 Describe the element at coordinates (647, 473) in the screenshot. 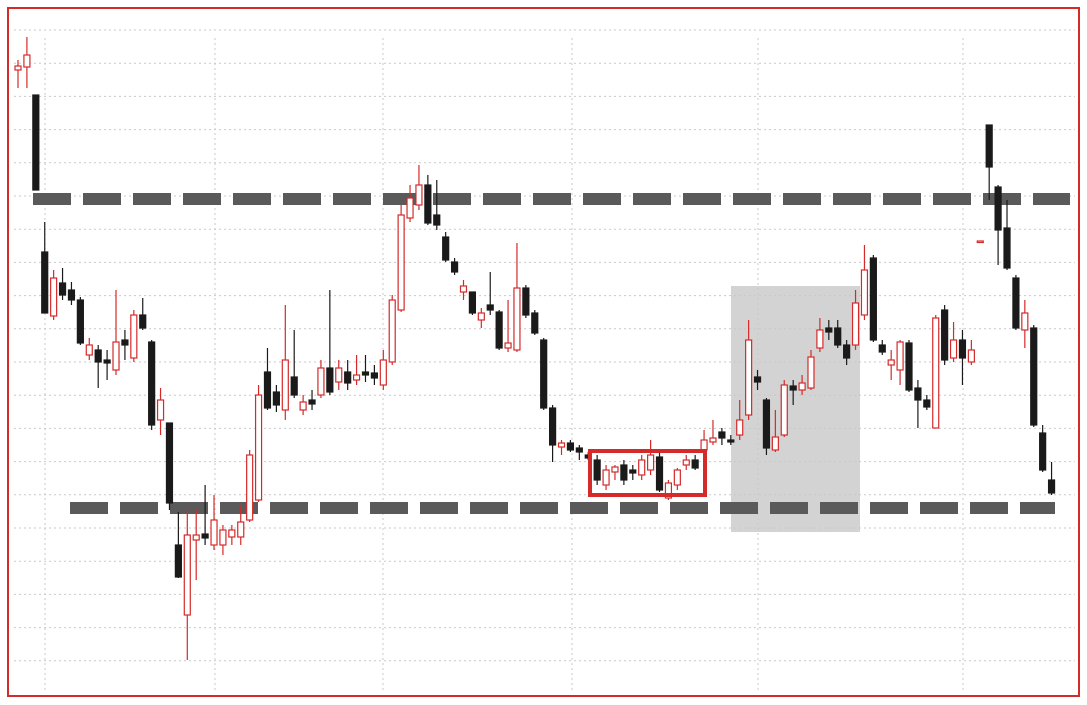

I see `highlight-box` at that location.